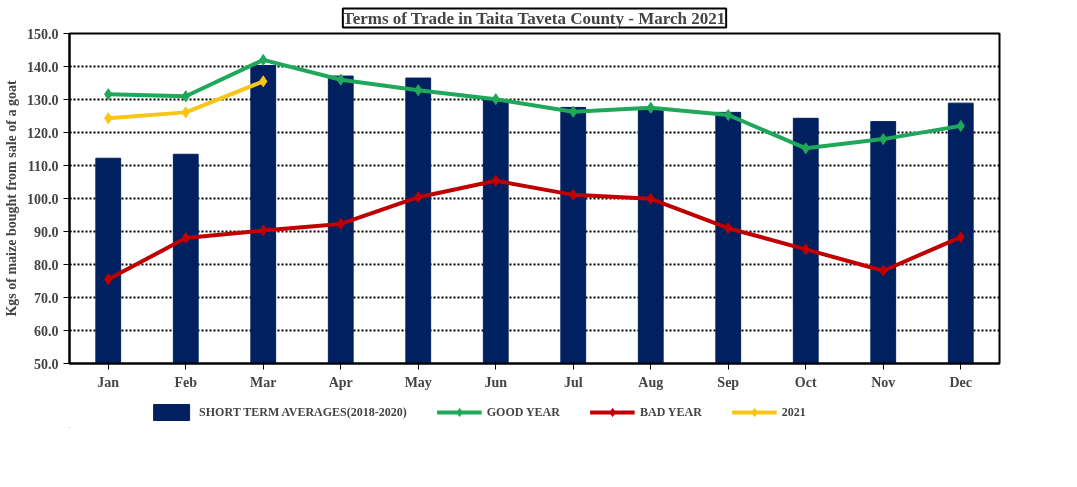 The width and height of the screenshot is (1077, 487). I want to click on y-tick-label: 60.0, so click(46, 331).